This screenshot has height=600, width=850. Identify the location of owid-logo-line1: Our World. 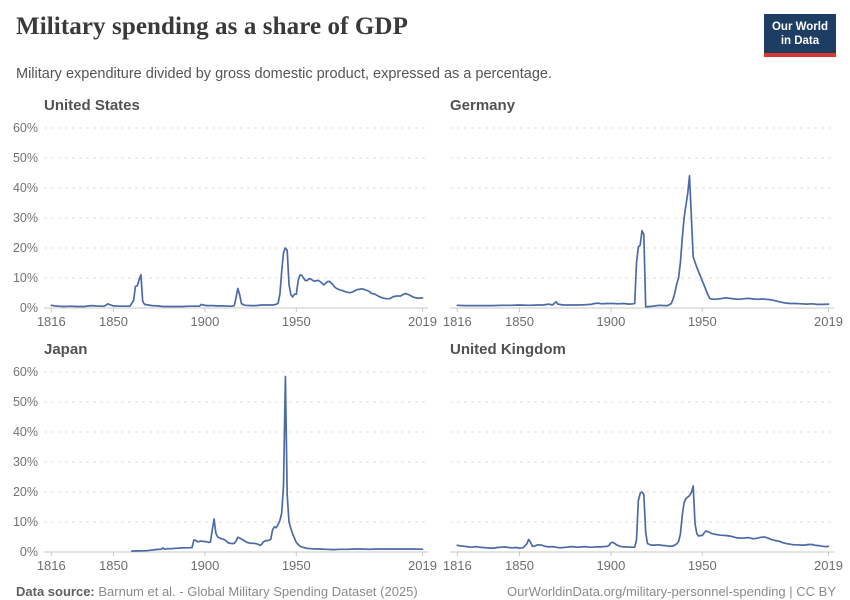
(799, 27).